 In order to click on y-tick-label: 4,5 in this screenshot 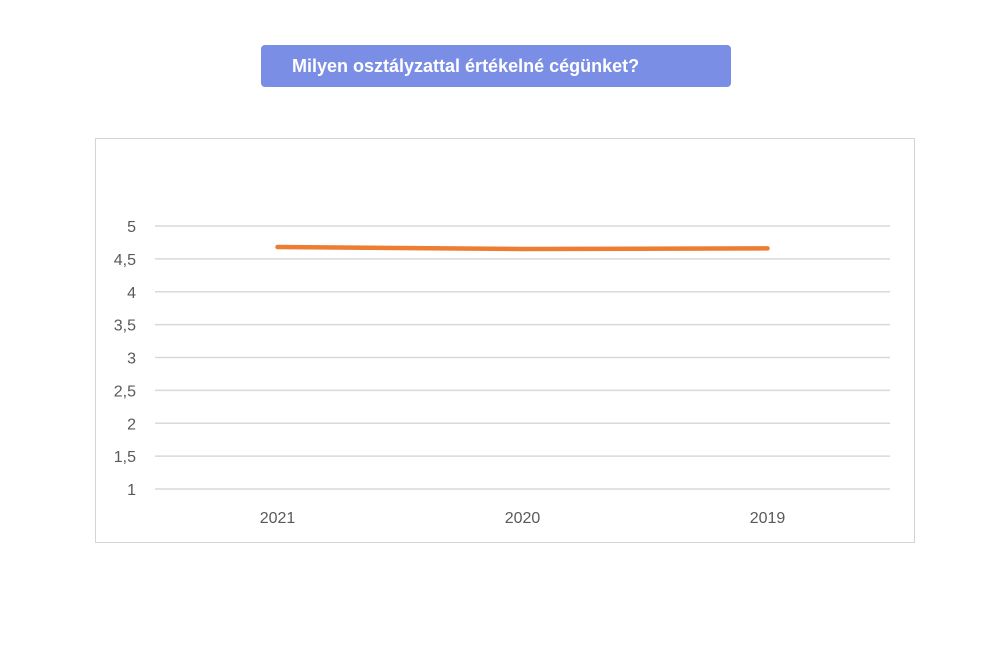, I will do `click(125, 260)`.